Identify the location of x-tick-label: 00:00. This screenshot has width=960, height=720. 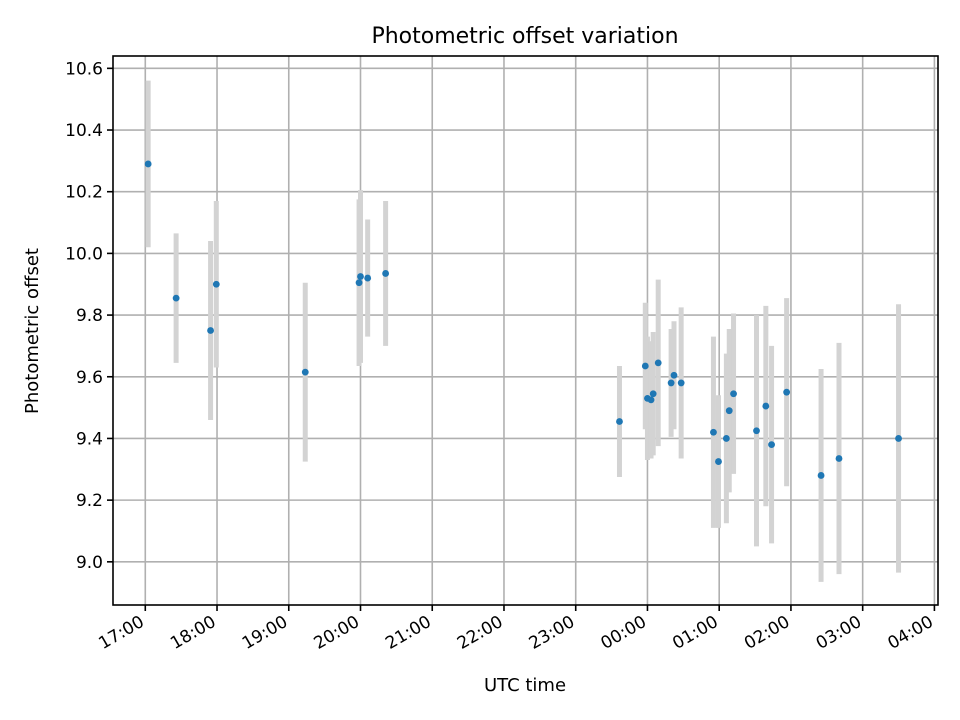
(624, 633).